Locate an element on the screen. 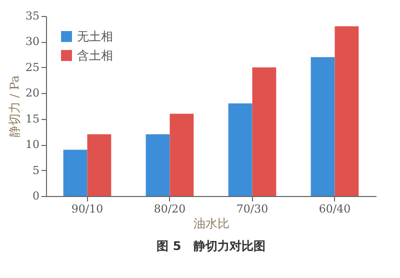 The image size is (400, 278). text: 图 5 静切力对比图 is located at coordinates (211, 246).